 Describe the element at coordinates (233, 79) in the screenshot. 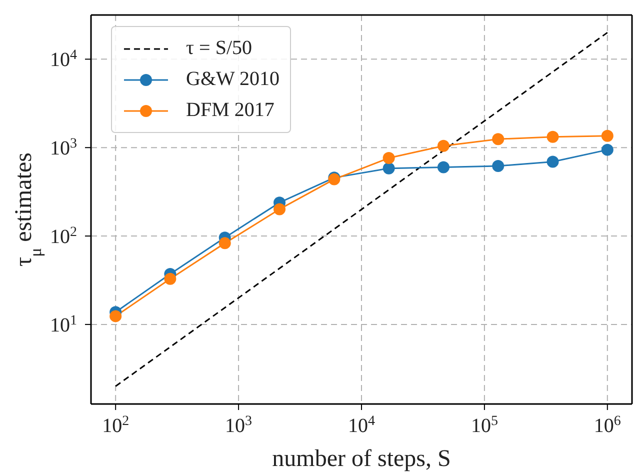

I see `legend-label: G&W 2010` at that location.